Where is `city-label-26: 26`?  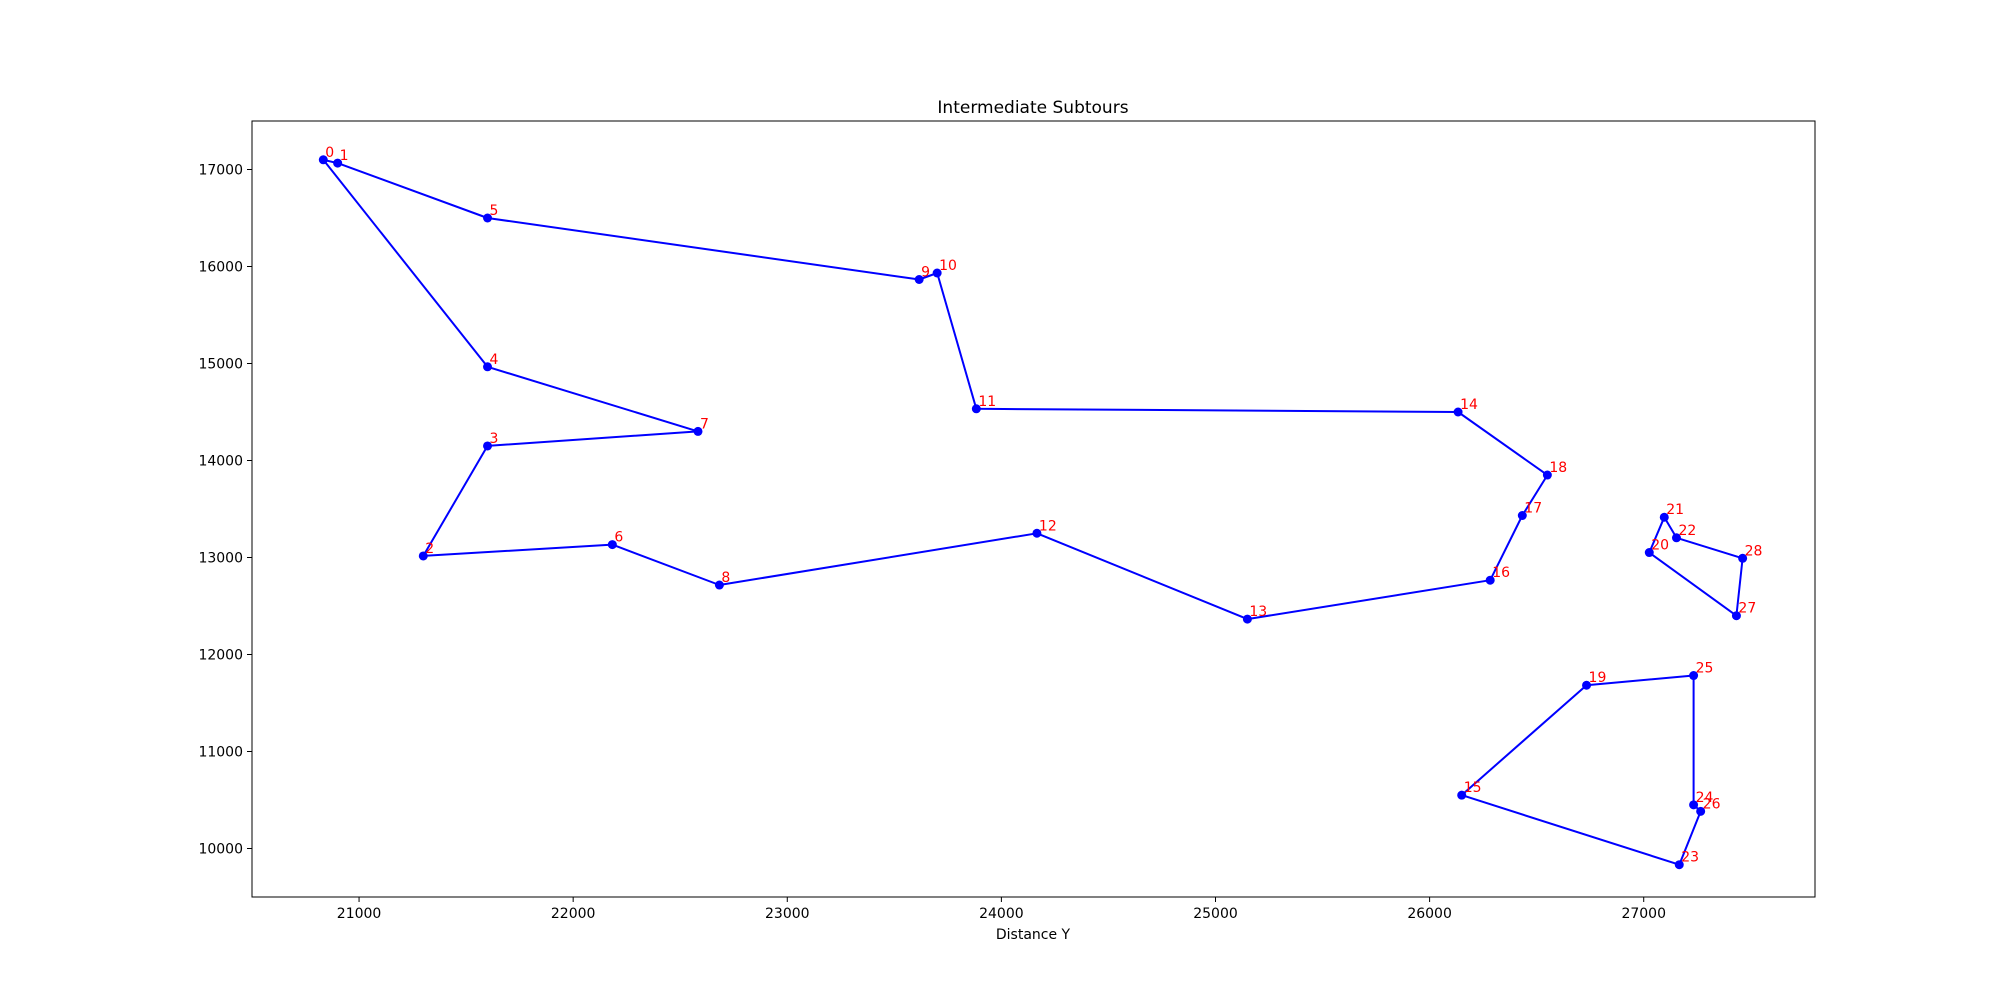
city-label-26: 26 is located at coordinates (1712, 804).